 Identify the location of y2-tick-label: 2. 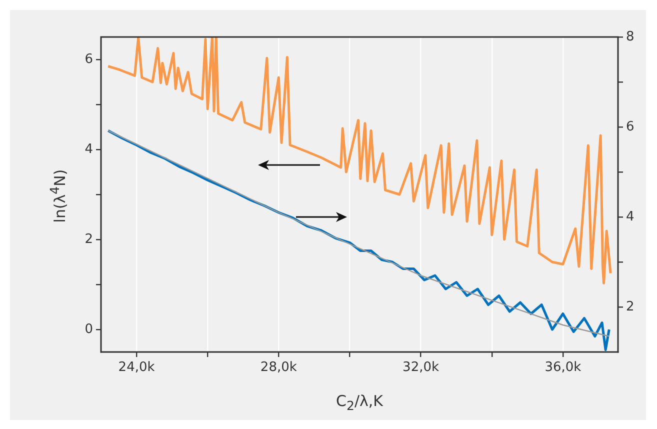
(630, 306).